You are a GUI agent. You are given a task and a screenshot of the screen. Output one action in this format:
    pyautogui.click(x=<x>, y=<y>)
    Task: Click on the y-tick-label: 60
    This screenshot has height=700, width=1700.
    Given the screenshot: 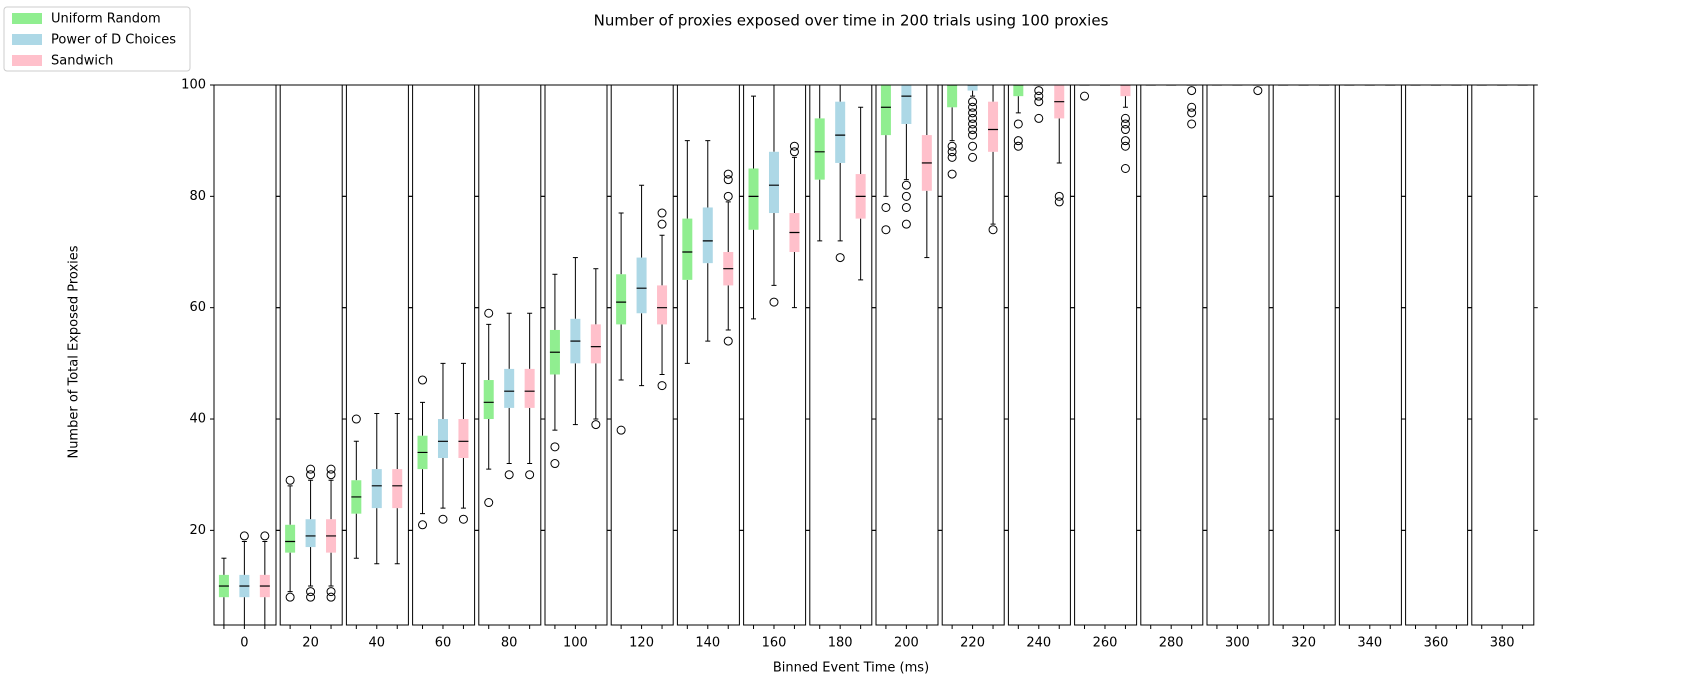 What is the action you would take?
    pyautogui.click(x=197, y=307)
    